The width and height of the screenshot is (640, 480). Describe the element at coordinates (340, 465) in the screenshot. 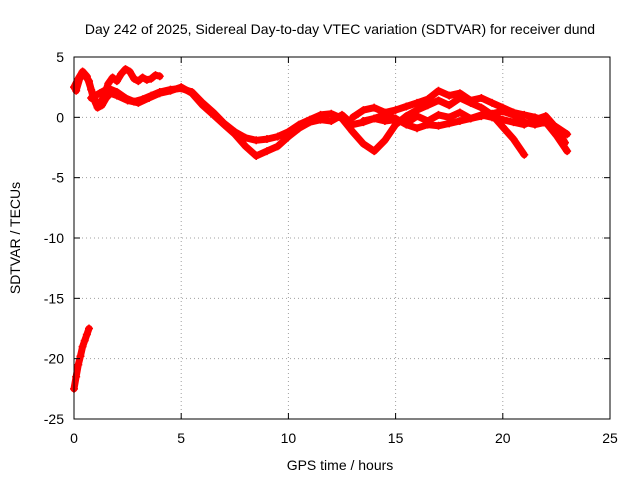

I see `x-axis-label: GPS time / hours` at that location.